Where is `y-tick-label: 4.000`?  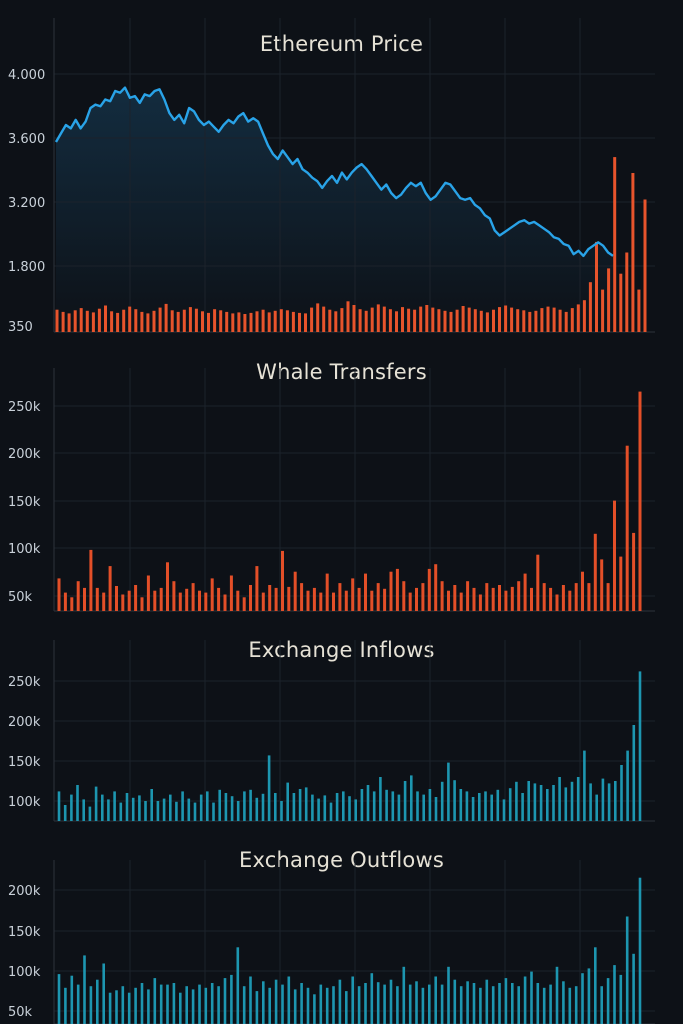 y-tick-label: 4.000 is located at coordinates (26, 75).